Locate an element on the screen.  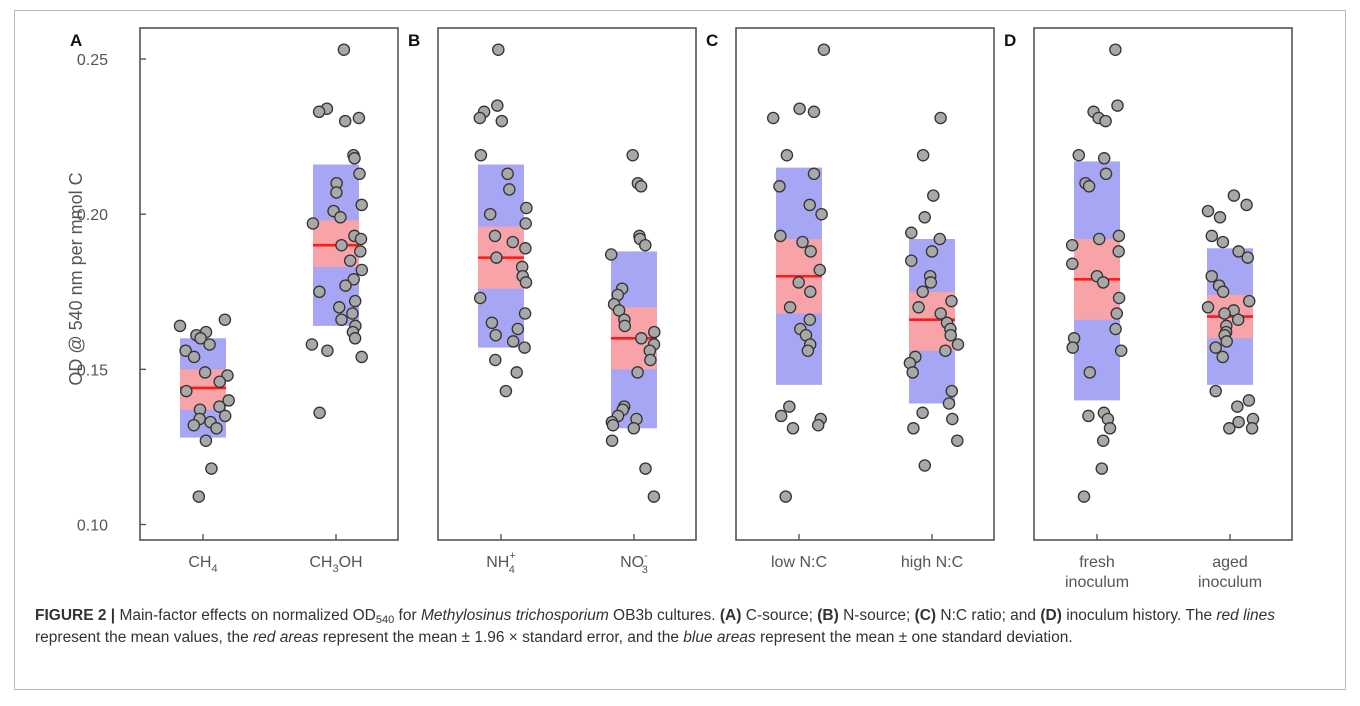
category-label: CH4 is located at coordinates (202, 564).